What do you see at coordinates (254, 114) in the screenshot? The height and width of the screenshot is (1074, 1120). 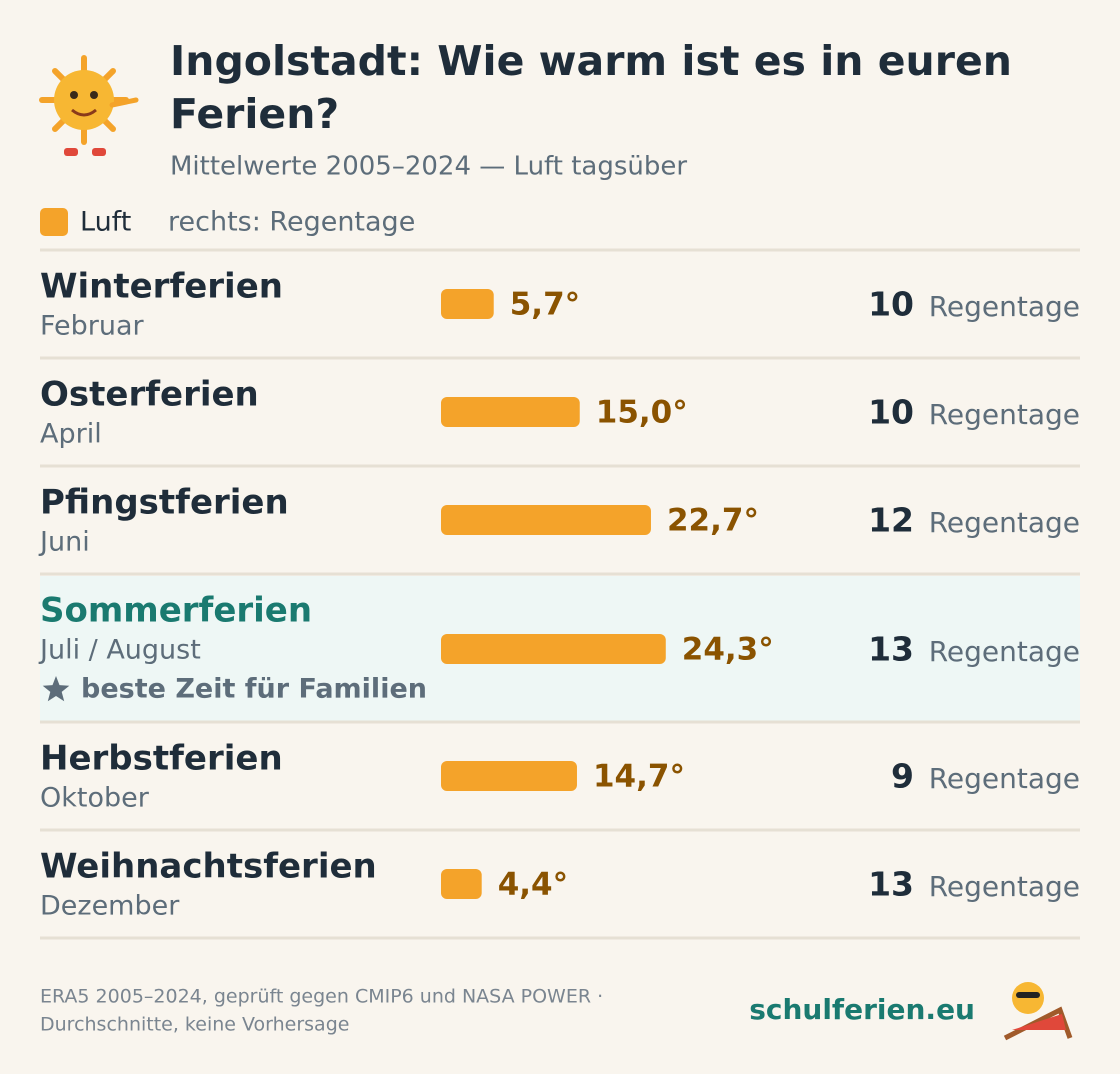 I see `title-line: Ferien?` at bounding box center [254, 114].